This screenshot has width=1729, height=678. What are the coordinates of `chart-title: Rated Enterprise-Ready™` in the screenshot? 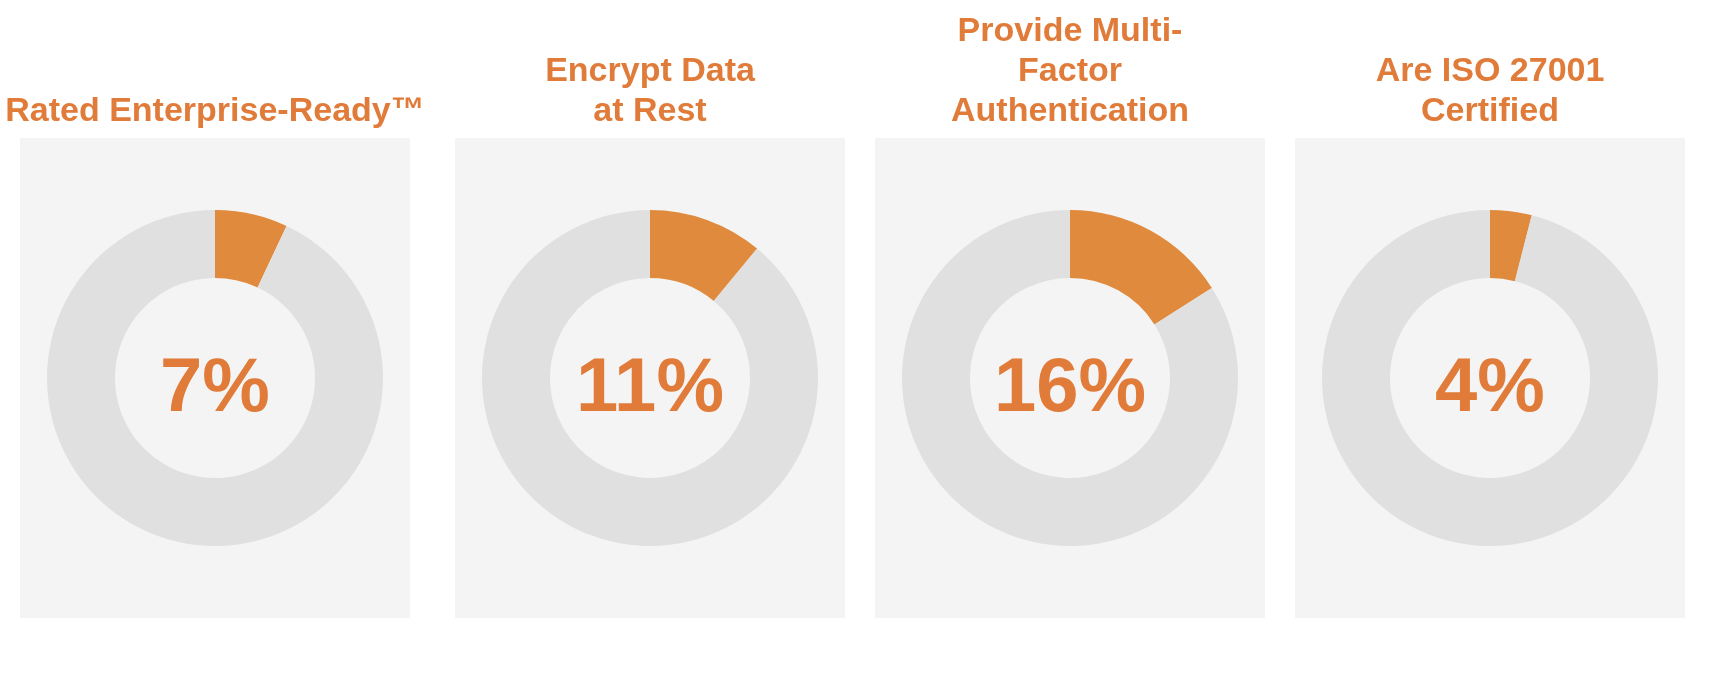 It's located at (215, 109).